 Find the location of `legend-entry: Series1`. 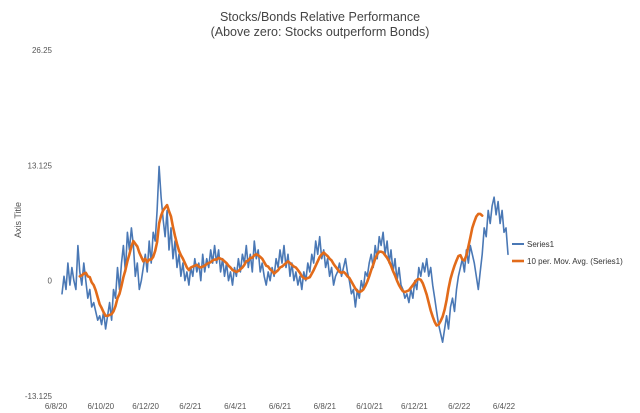

legend-entry: Series1 is located at coordinates (541, 244).